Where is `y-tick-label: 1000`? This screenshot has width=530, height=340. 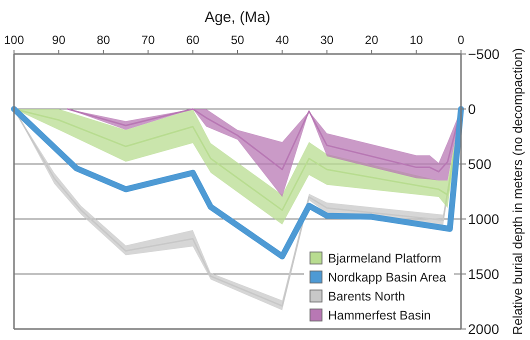
y-tick-label: 1000 is located at coordinates (484, 218).